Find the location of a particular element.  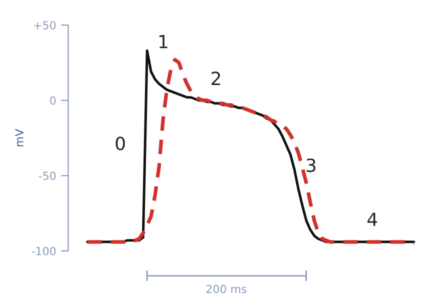

annotation: 3 is located at coordinates (311, 165).